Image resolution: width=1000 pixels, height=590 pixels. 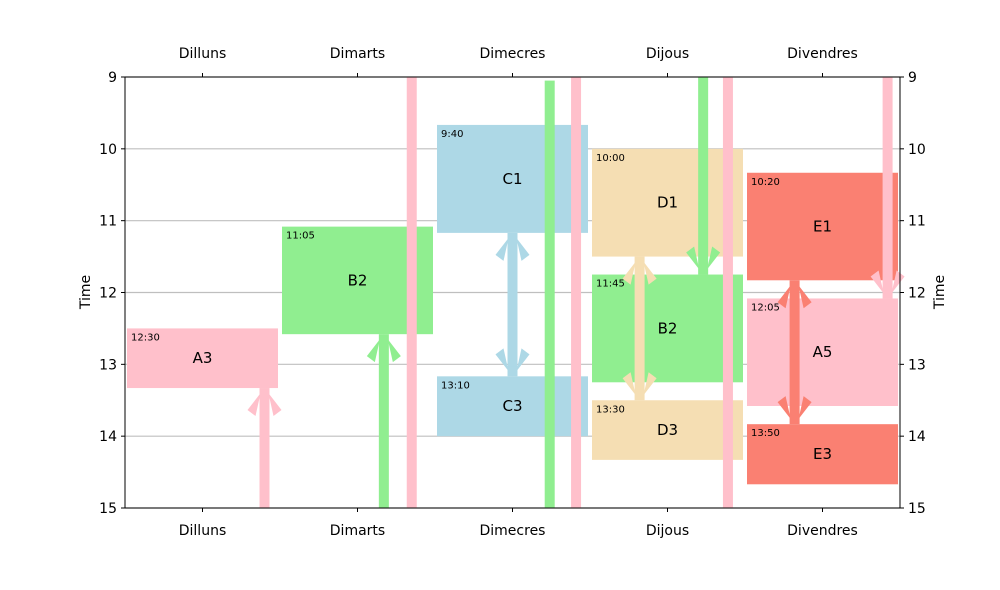 What do you see at coordinates (667, 531) in the screenshot?
I see `x-tick-label-bottom: Dijous` at bounding box center [667, 531].